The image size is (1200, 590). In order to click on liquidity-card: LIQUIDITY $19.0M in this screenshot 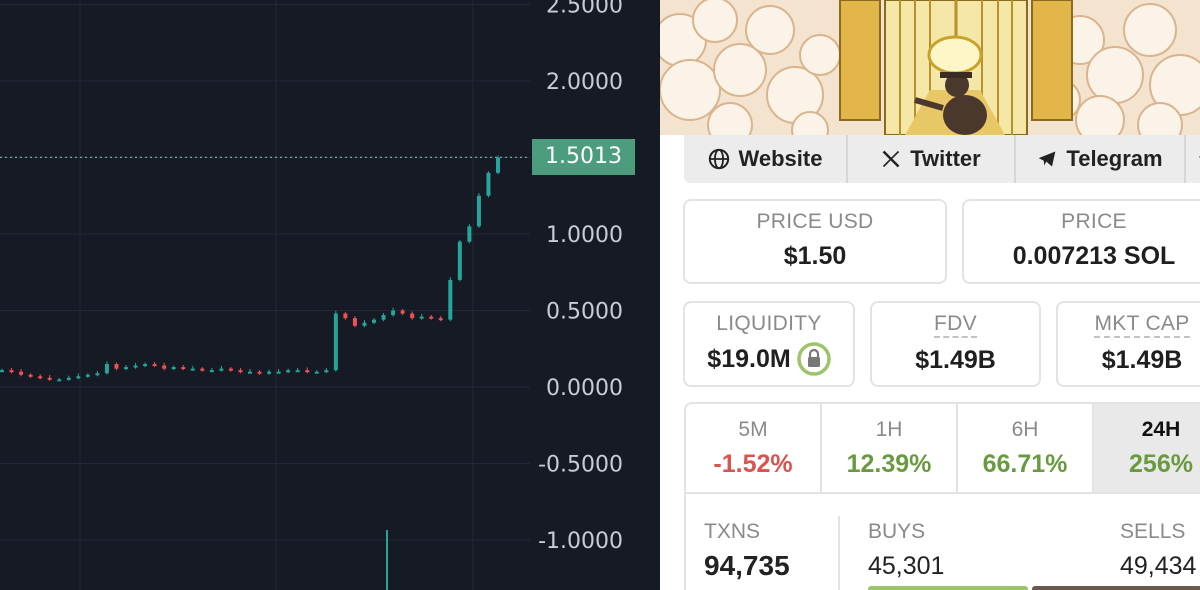, I will do `click(769, 344)`.